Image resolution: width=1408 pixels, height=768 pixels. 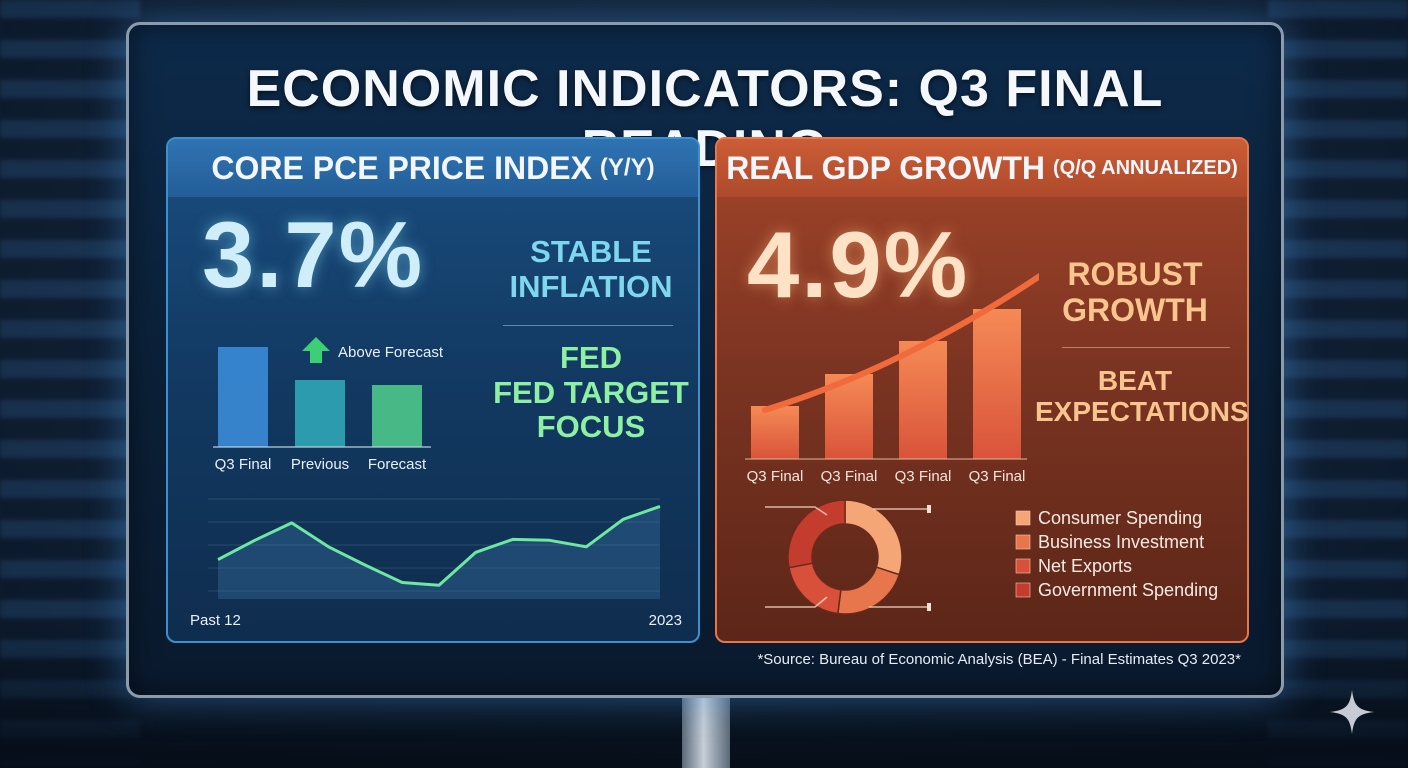 I want to click on sparkle-icon, so click(x=1352, y=712).